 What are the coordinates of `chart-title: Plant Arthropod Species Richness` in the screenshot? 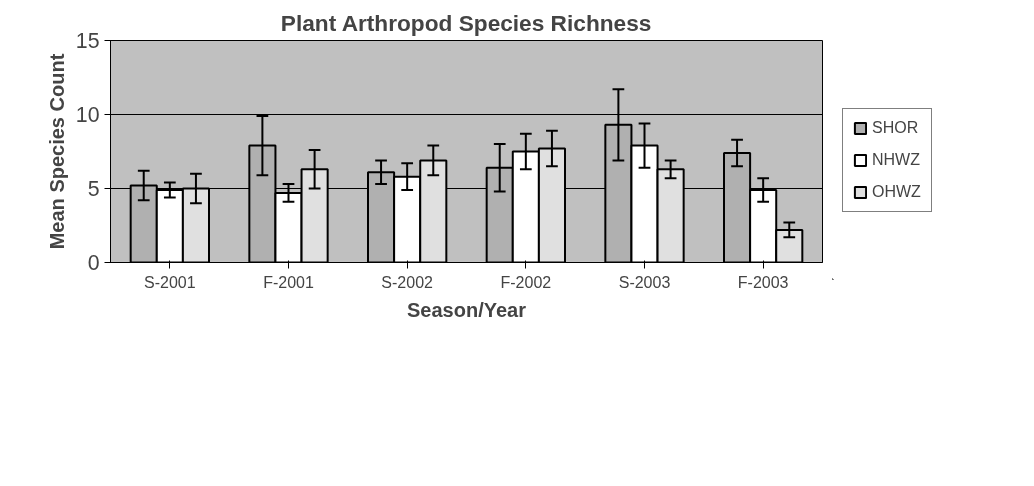 It's located at (466, 22).